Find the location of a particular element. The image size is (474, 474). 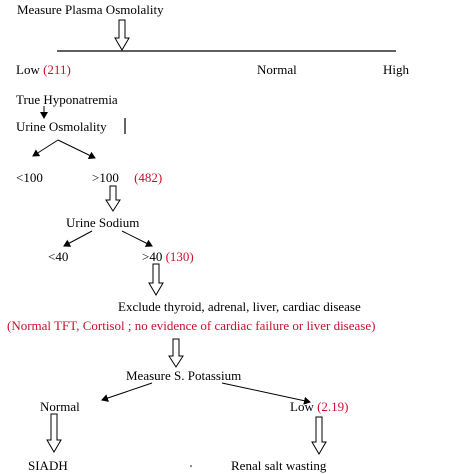

gt100-count: (482) is located at coordinates (148, 177).